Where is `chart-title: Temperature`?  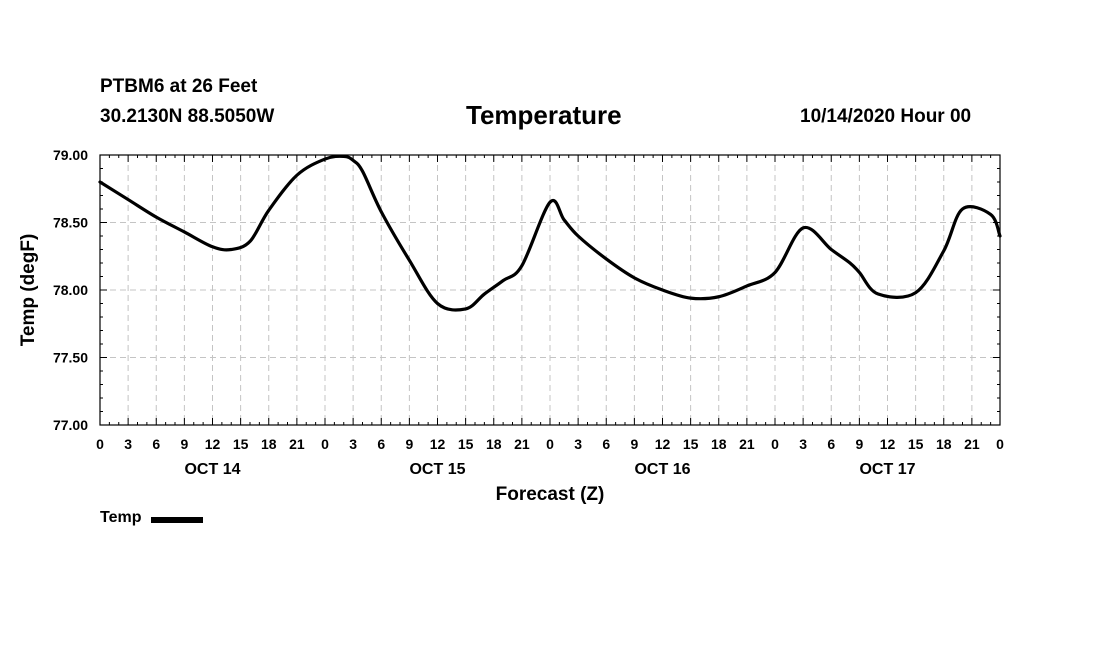
chart-title: Temperature is located at coordinates (544, 115).